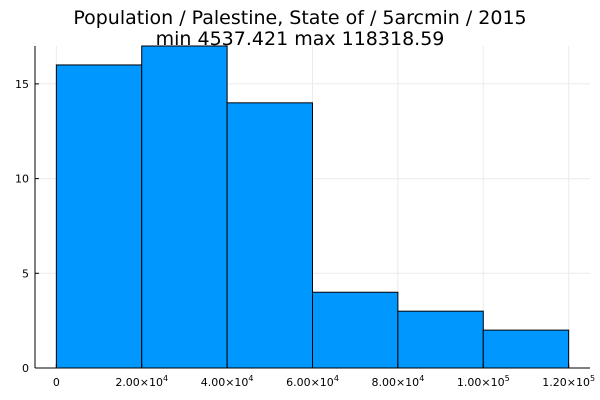 This screenshot has width=600, height=400. Describe the element at coordinates (22, 84) in the screenshot. I see `y-tick-label: 15` at that location.